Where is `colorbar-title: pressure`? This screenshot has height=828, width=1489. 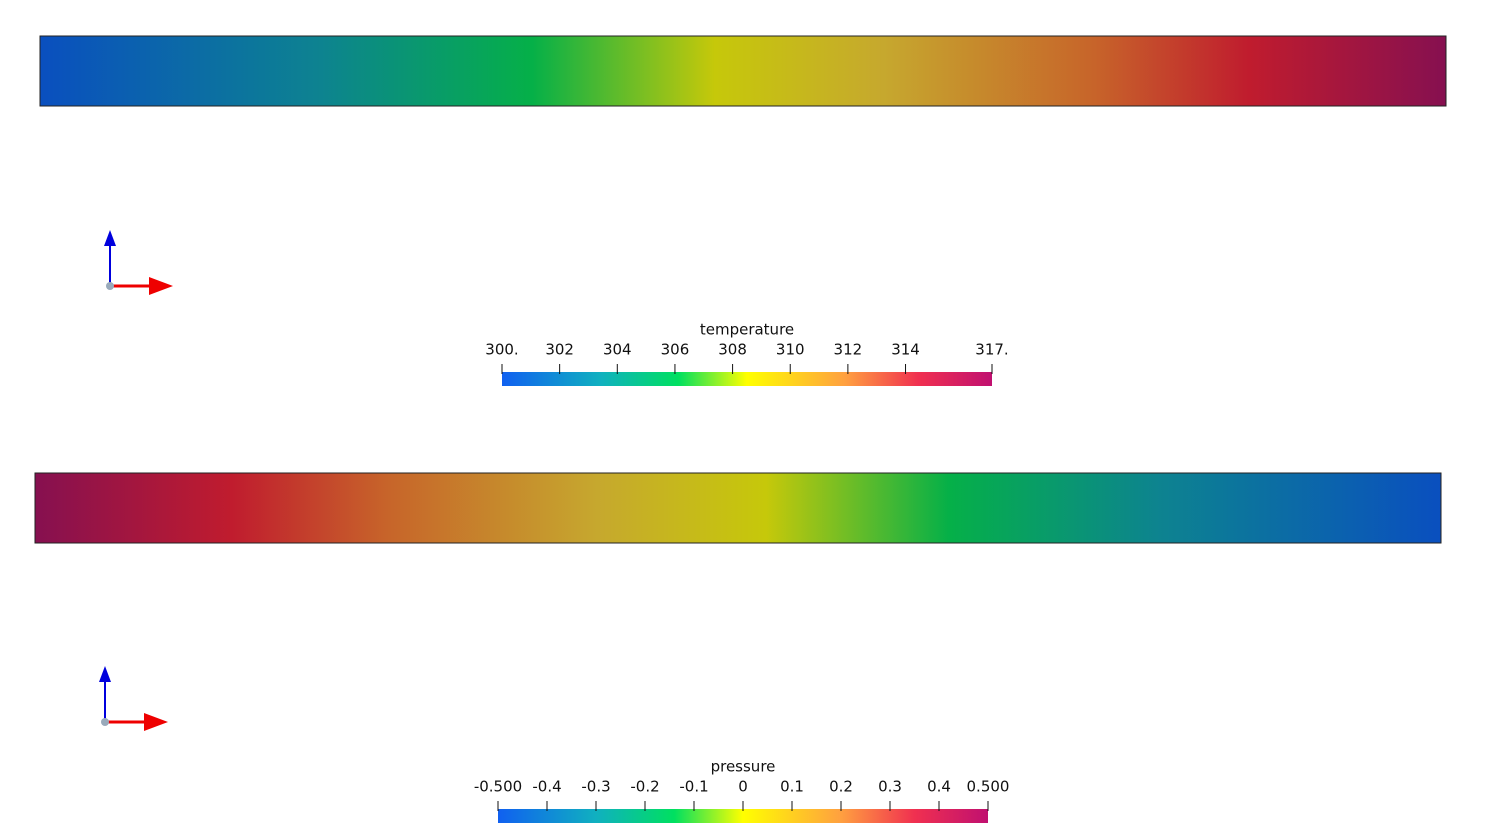 colorbar-title: pressure is located at coordinates (743, 767).